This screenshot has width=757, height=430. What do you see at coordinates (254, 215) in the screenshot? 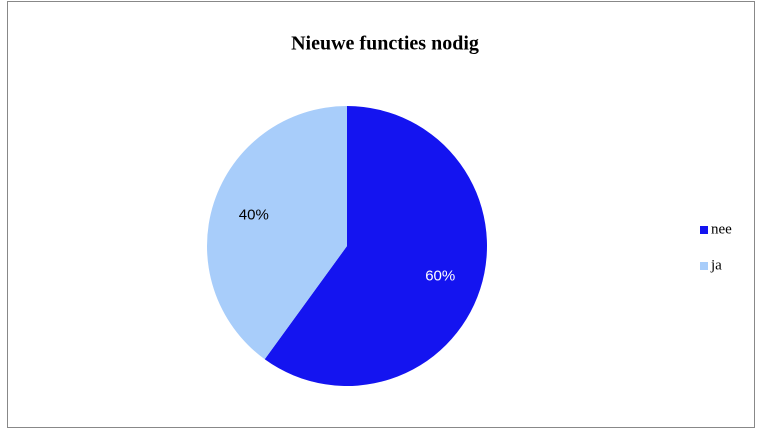
I see `data-label: 40%` at bounding box center [254, 215].